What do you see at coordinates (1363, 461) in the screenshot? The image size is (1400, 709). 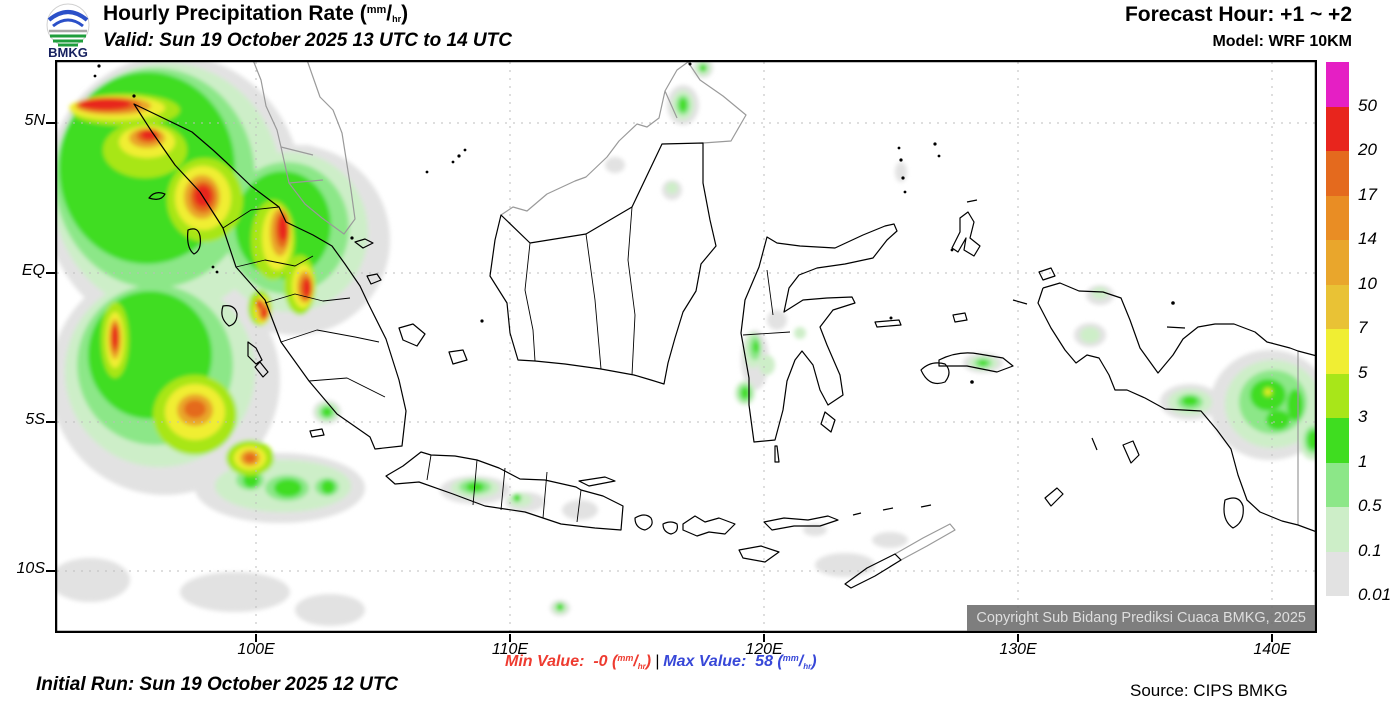 I see `legend-value-label: 1` at bounding box center [1363, 461].